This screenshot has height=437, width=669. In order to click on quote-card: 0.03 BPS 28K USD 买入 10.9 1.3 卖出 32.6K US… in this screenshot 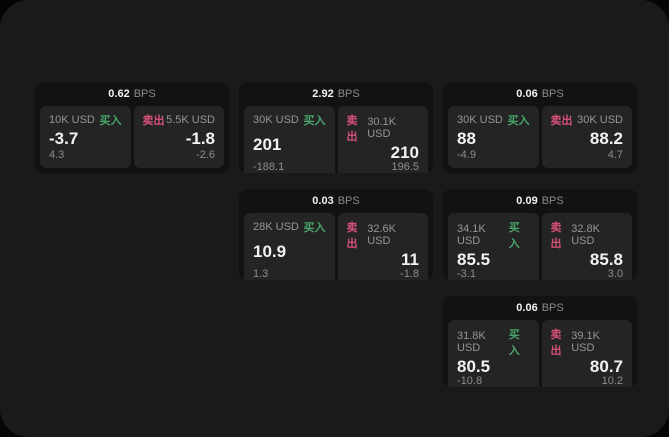, I will do `click(336, 234)`.